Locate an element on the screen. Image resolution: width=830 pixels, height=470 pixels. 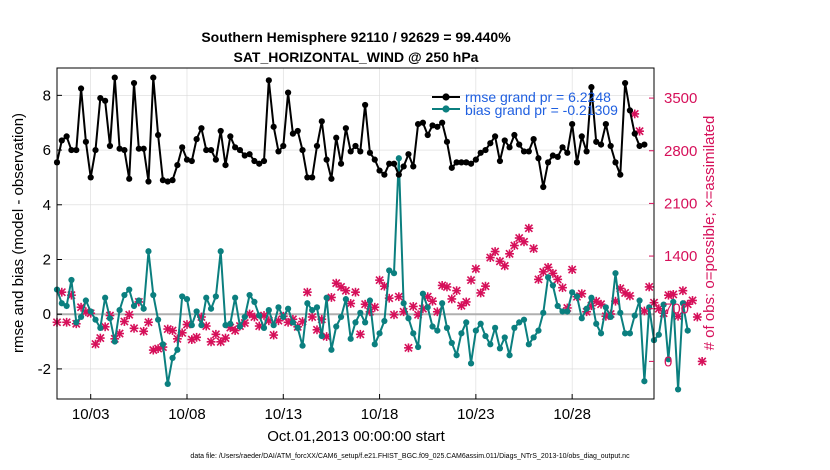
x-tick-label: 10/03 is located at coordinates (91, 414).